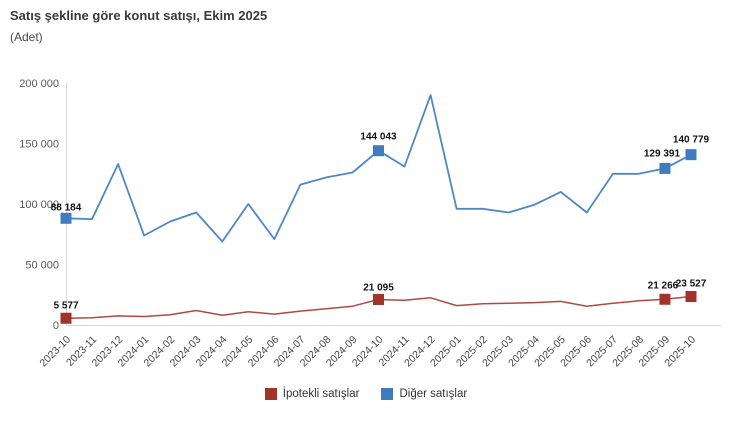 This screenshot has width=732, height=431. I want to click on other-series-swatch, so click(387, 394).